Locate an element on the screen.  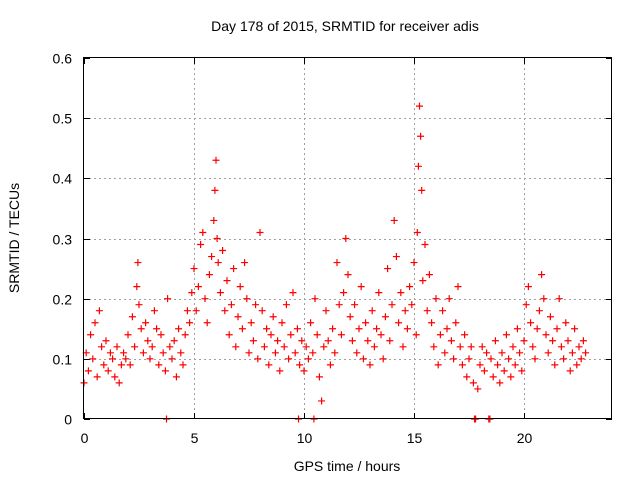
x-tick-label: 15 is located at coordinates (415, 438).